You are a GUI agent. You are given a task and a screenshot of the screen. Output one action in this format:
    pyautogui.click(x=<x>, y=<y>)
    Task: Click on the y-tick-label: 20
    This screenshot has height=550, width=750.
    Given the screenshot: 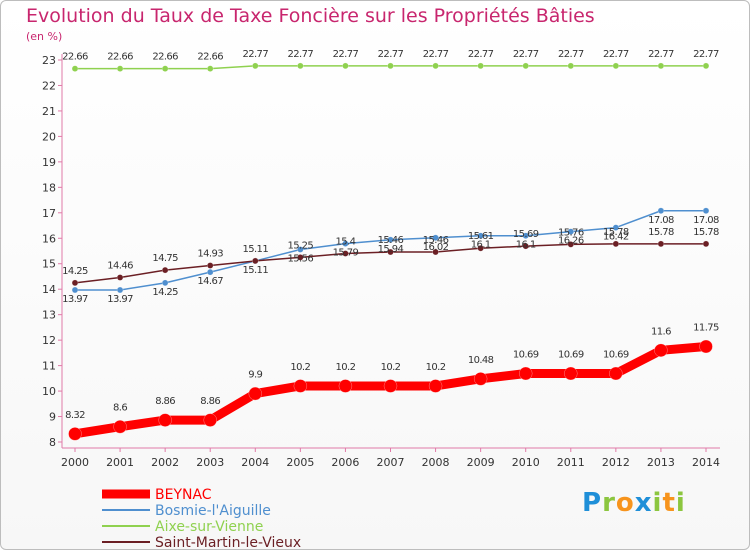 What is the action you would take?
    pyautogui.click(x=49, y=136)
    